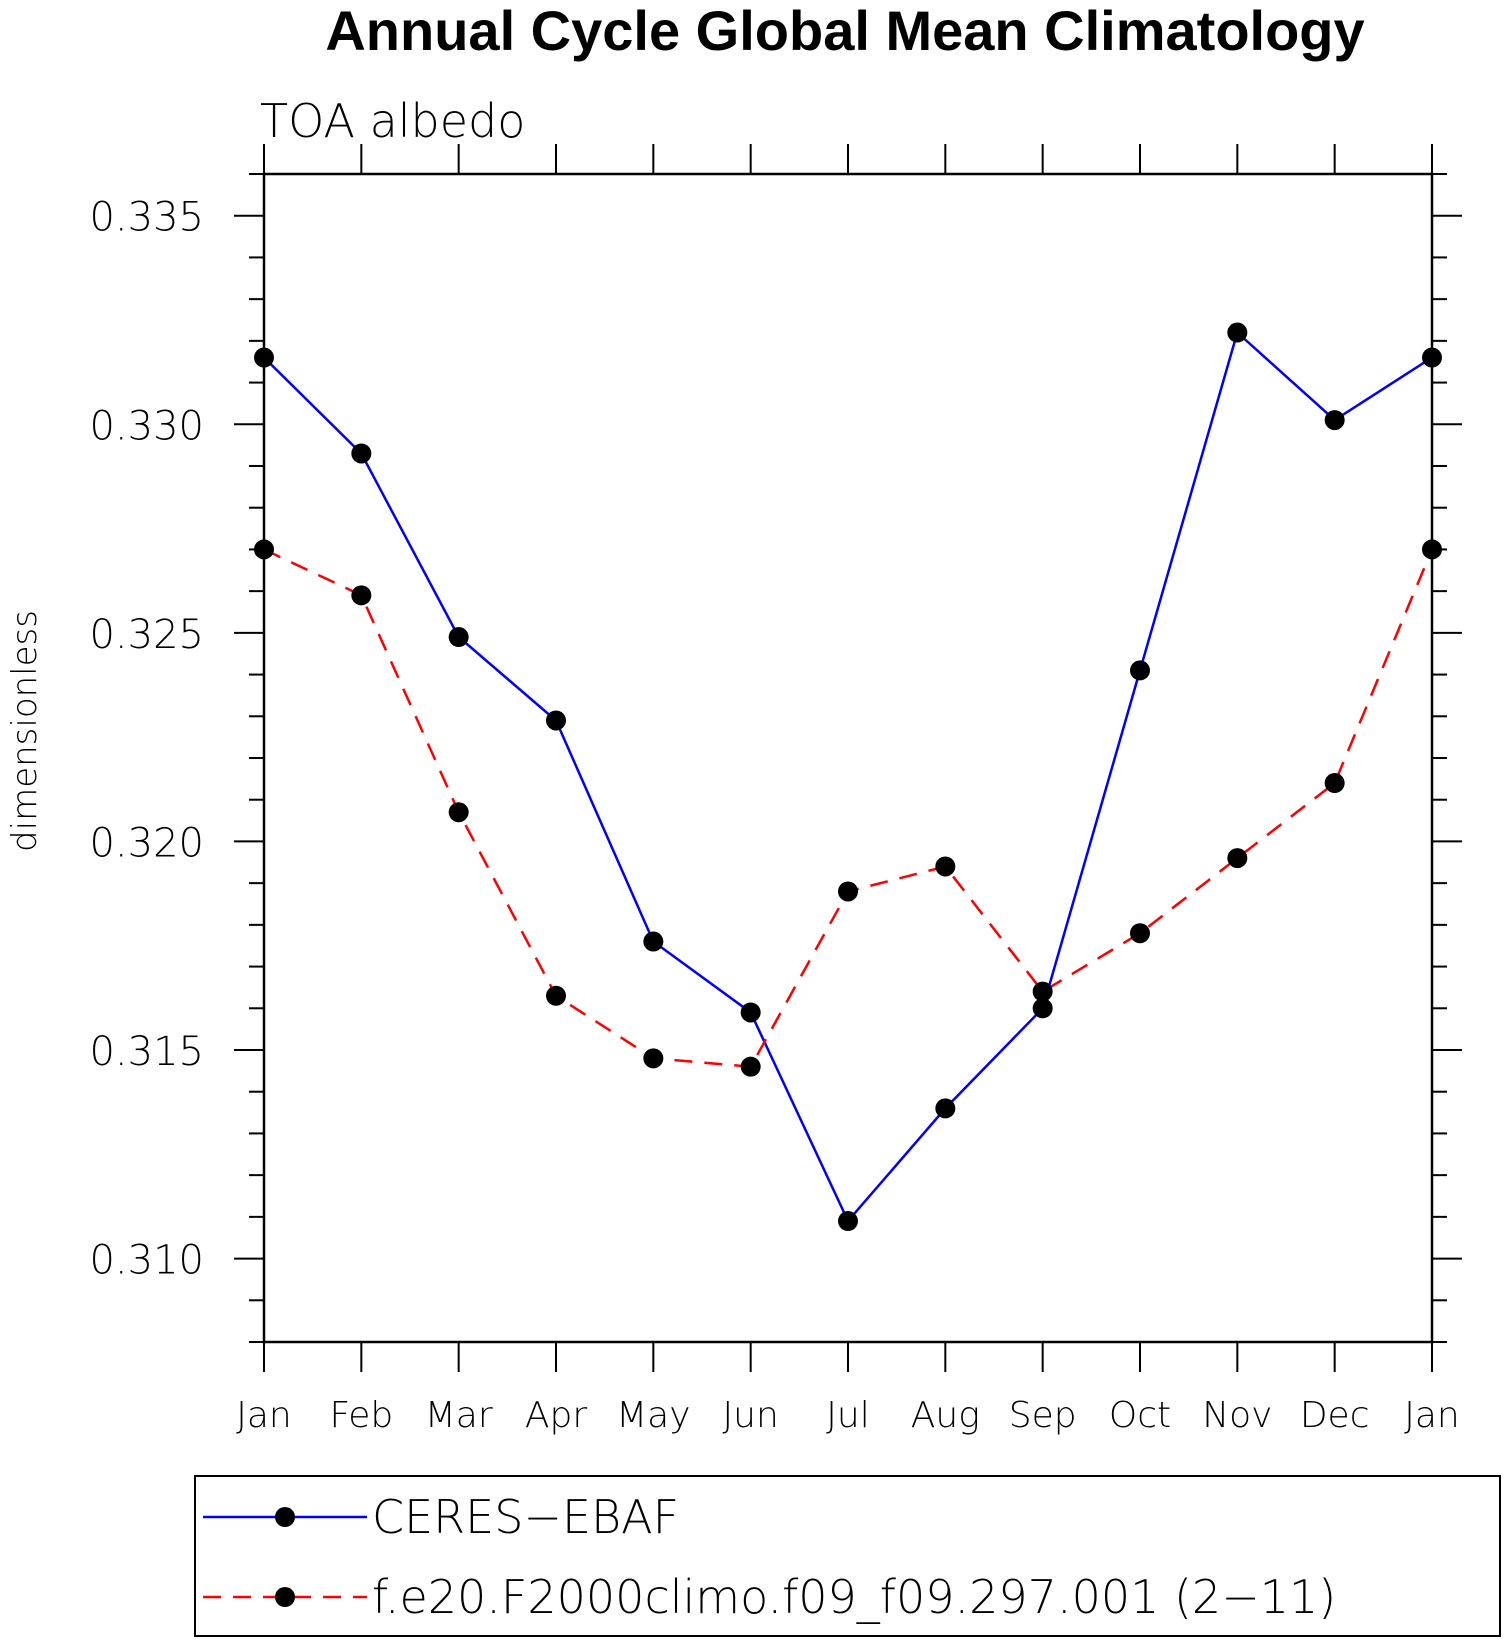 This screenshot has width=1510, height=1641. Describe the element at coordinates (146, 843) in the screenshot. I see `y-tick-label: 0.320` at that location.